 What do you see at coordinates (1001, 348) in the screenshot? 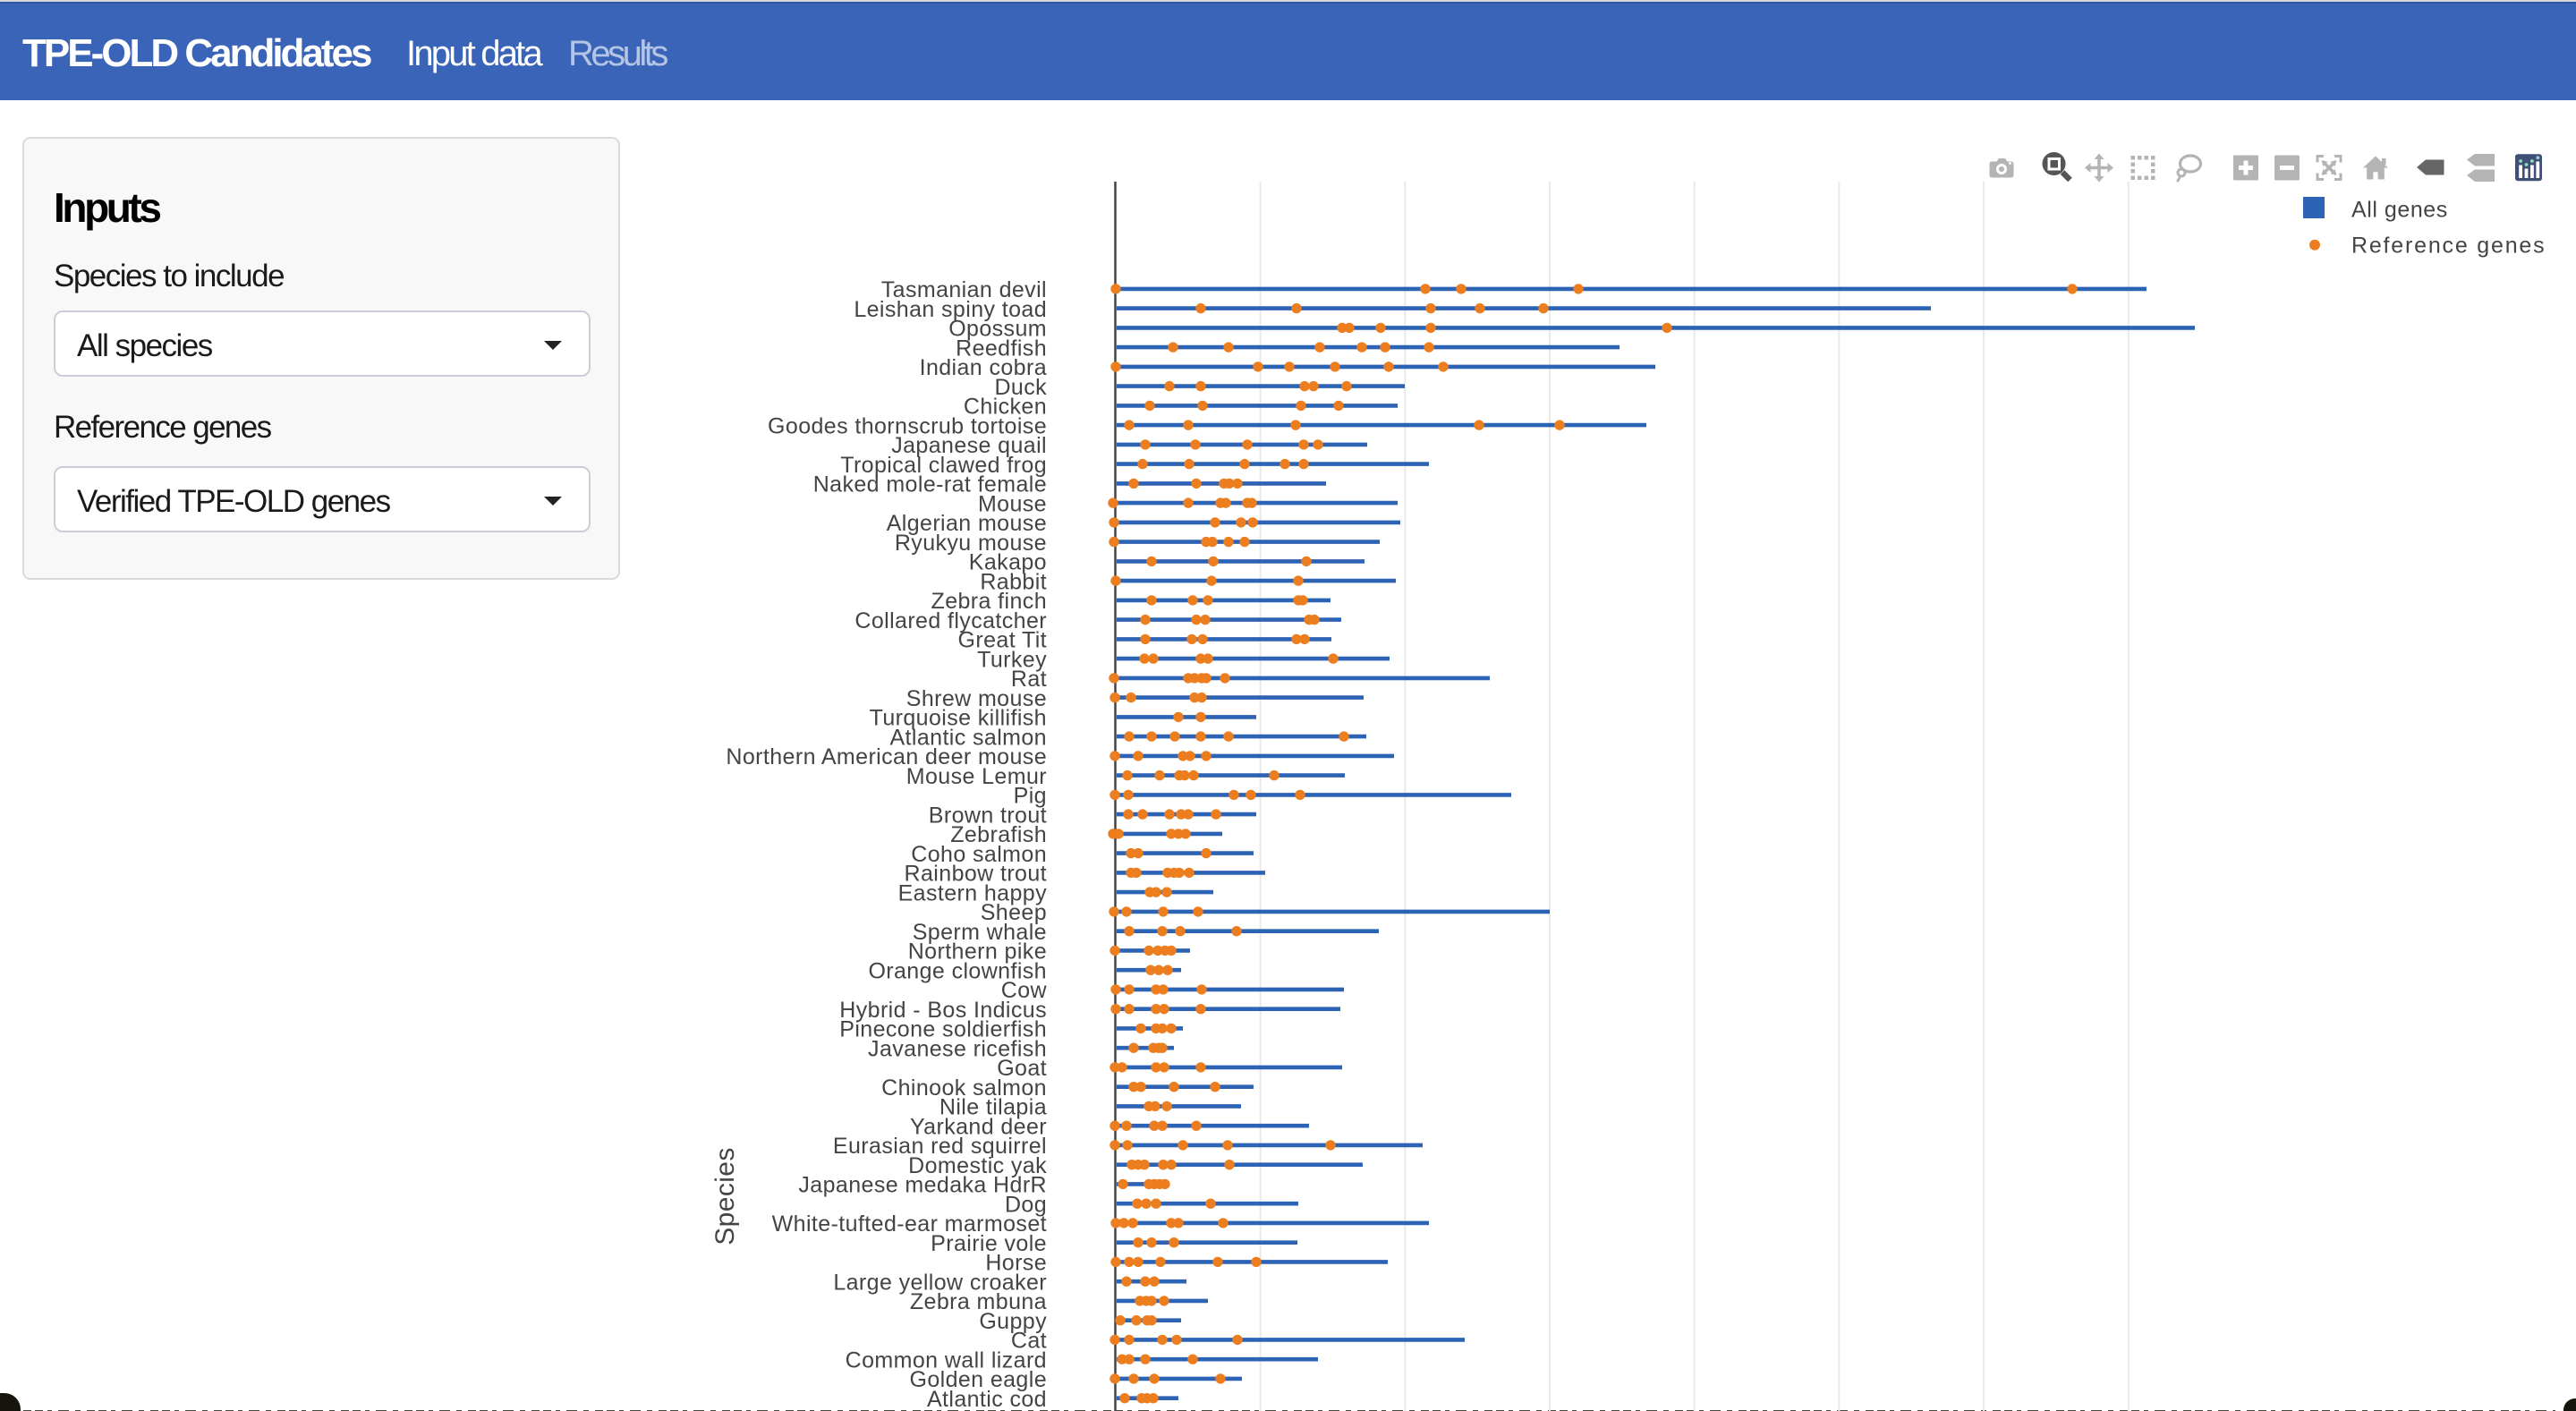
I see `svg-text: Reedfish` at bounding box center [1001, 348].